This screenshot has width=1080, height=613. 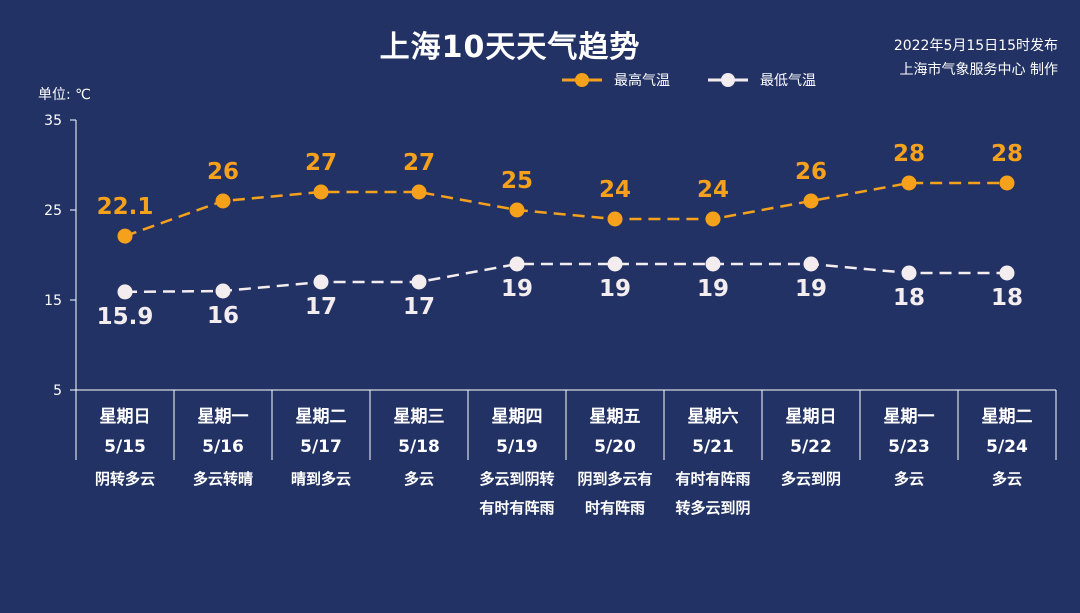 What do you see at coordinates (713, 447) in the screenshot?
I see `day-date-label: 5/21` at bounding box center [713, 447].